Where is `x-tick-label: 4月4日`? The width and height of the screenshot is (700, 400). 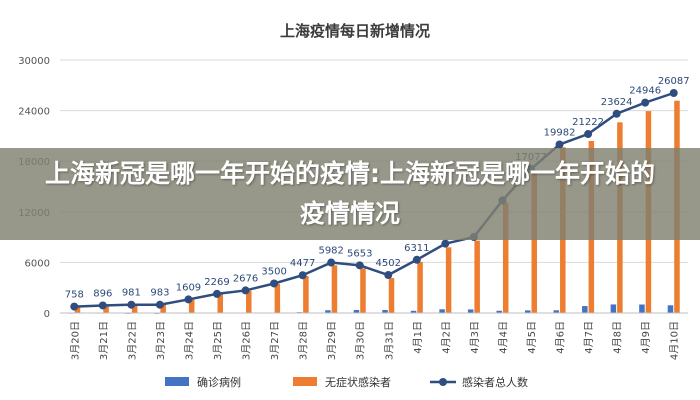
x-tick-label: 4月4日 is located at coordinates (503, 337).